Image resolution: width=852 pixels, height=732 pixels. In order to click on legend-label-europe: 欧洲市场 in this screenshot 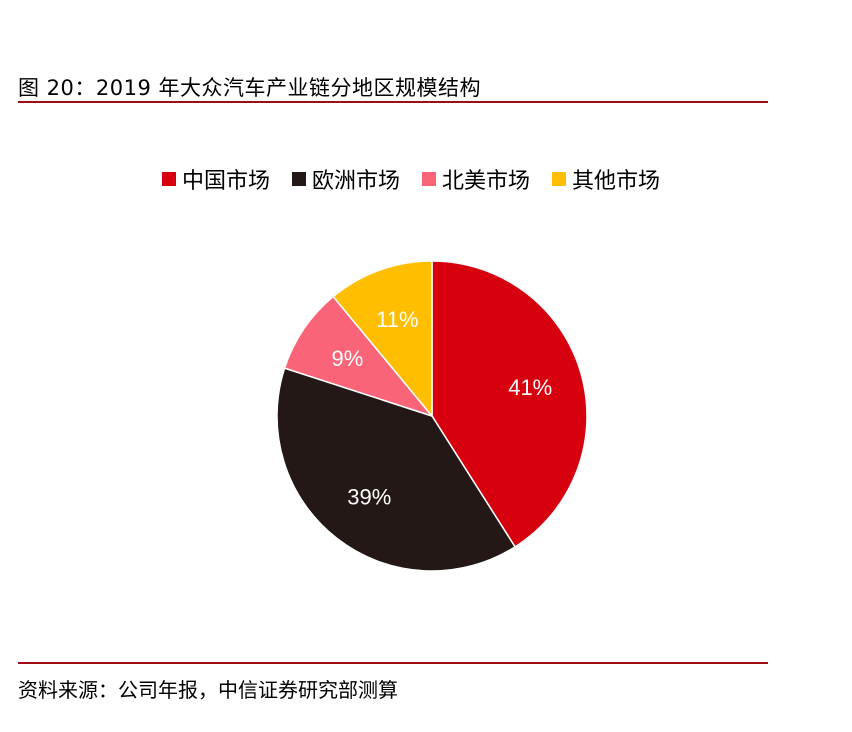, I will do `click(356, 181)`.